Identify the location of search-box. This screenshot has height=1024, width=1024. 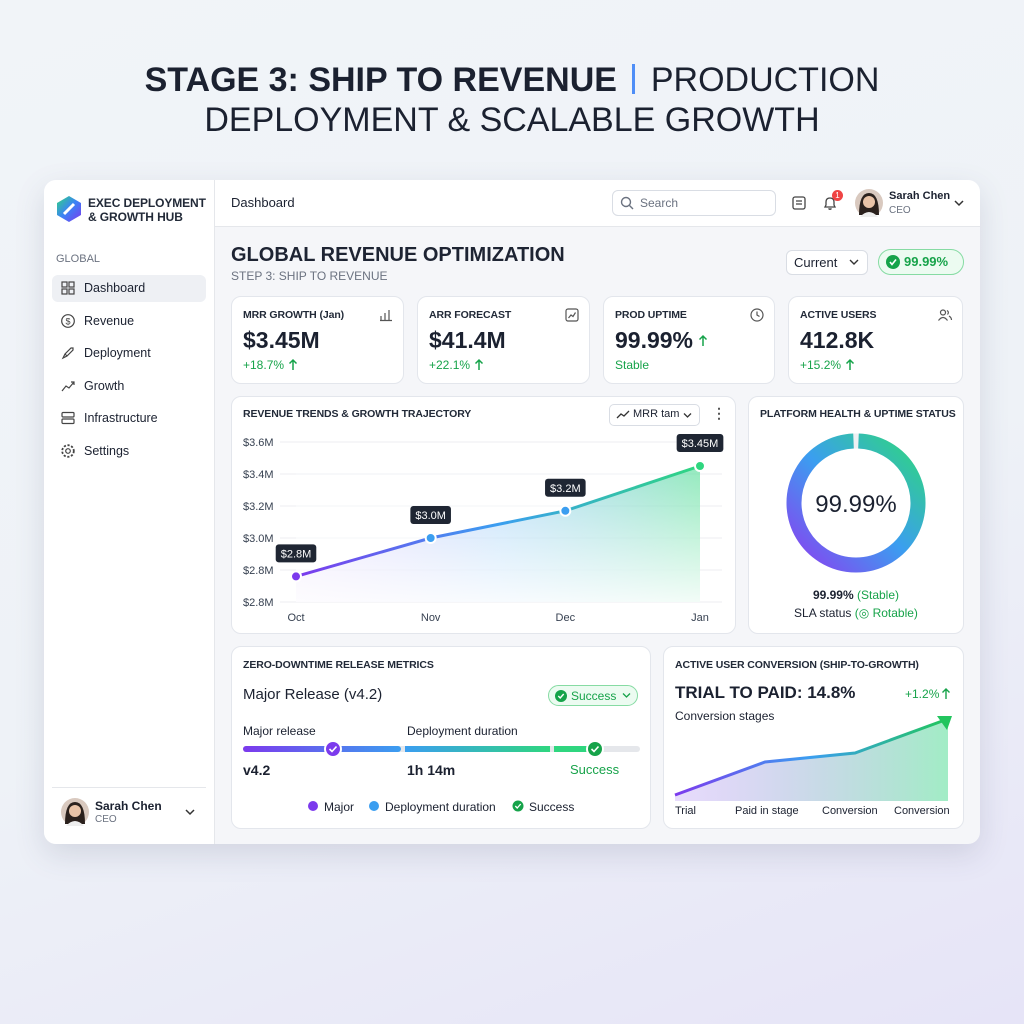
(694, 203).